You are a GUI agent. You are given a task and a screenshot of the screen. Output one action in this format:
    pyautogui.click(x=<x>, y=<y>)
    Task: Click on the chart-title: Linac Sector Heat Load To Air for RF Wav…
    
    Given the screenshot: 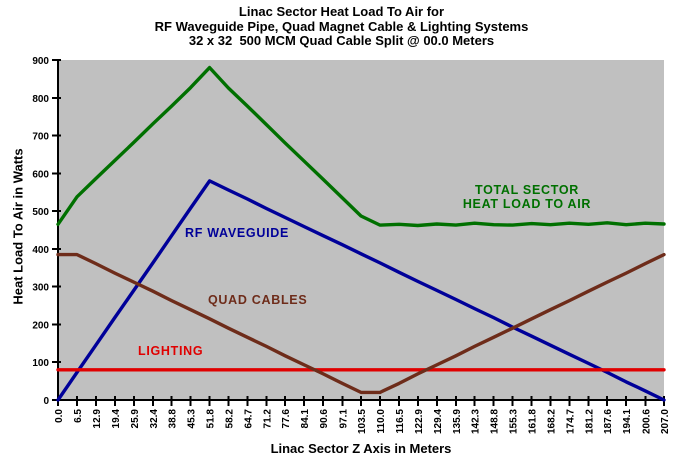 What is the action you would take?
    pyautogui.click(x=341, y=26)
    